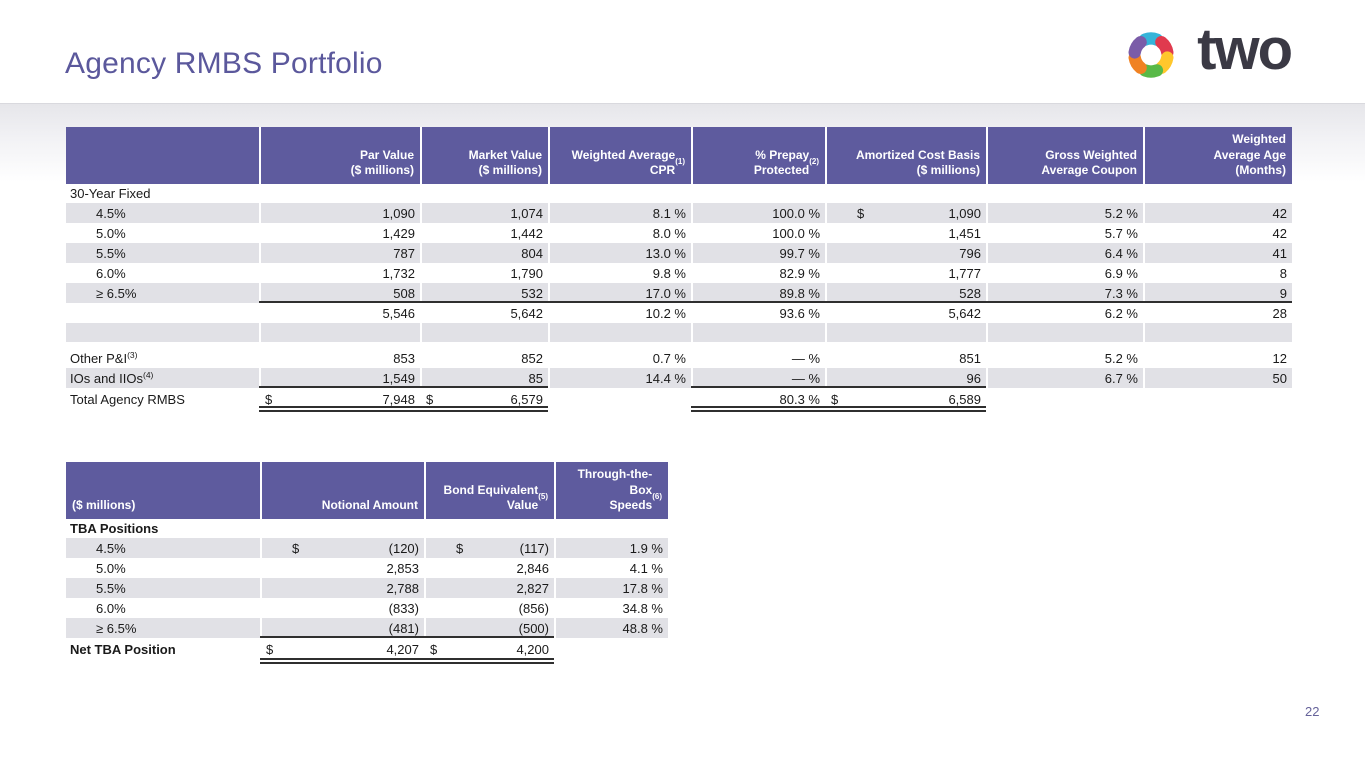 The width and height of the screenshot is (1365, 768). I want to click on cell: 17.8 %, so click(611, 588).